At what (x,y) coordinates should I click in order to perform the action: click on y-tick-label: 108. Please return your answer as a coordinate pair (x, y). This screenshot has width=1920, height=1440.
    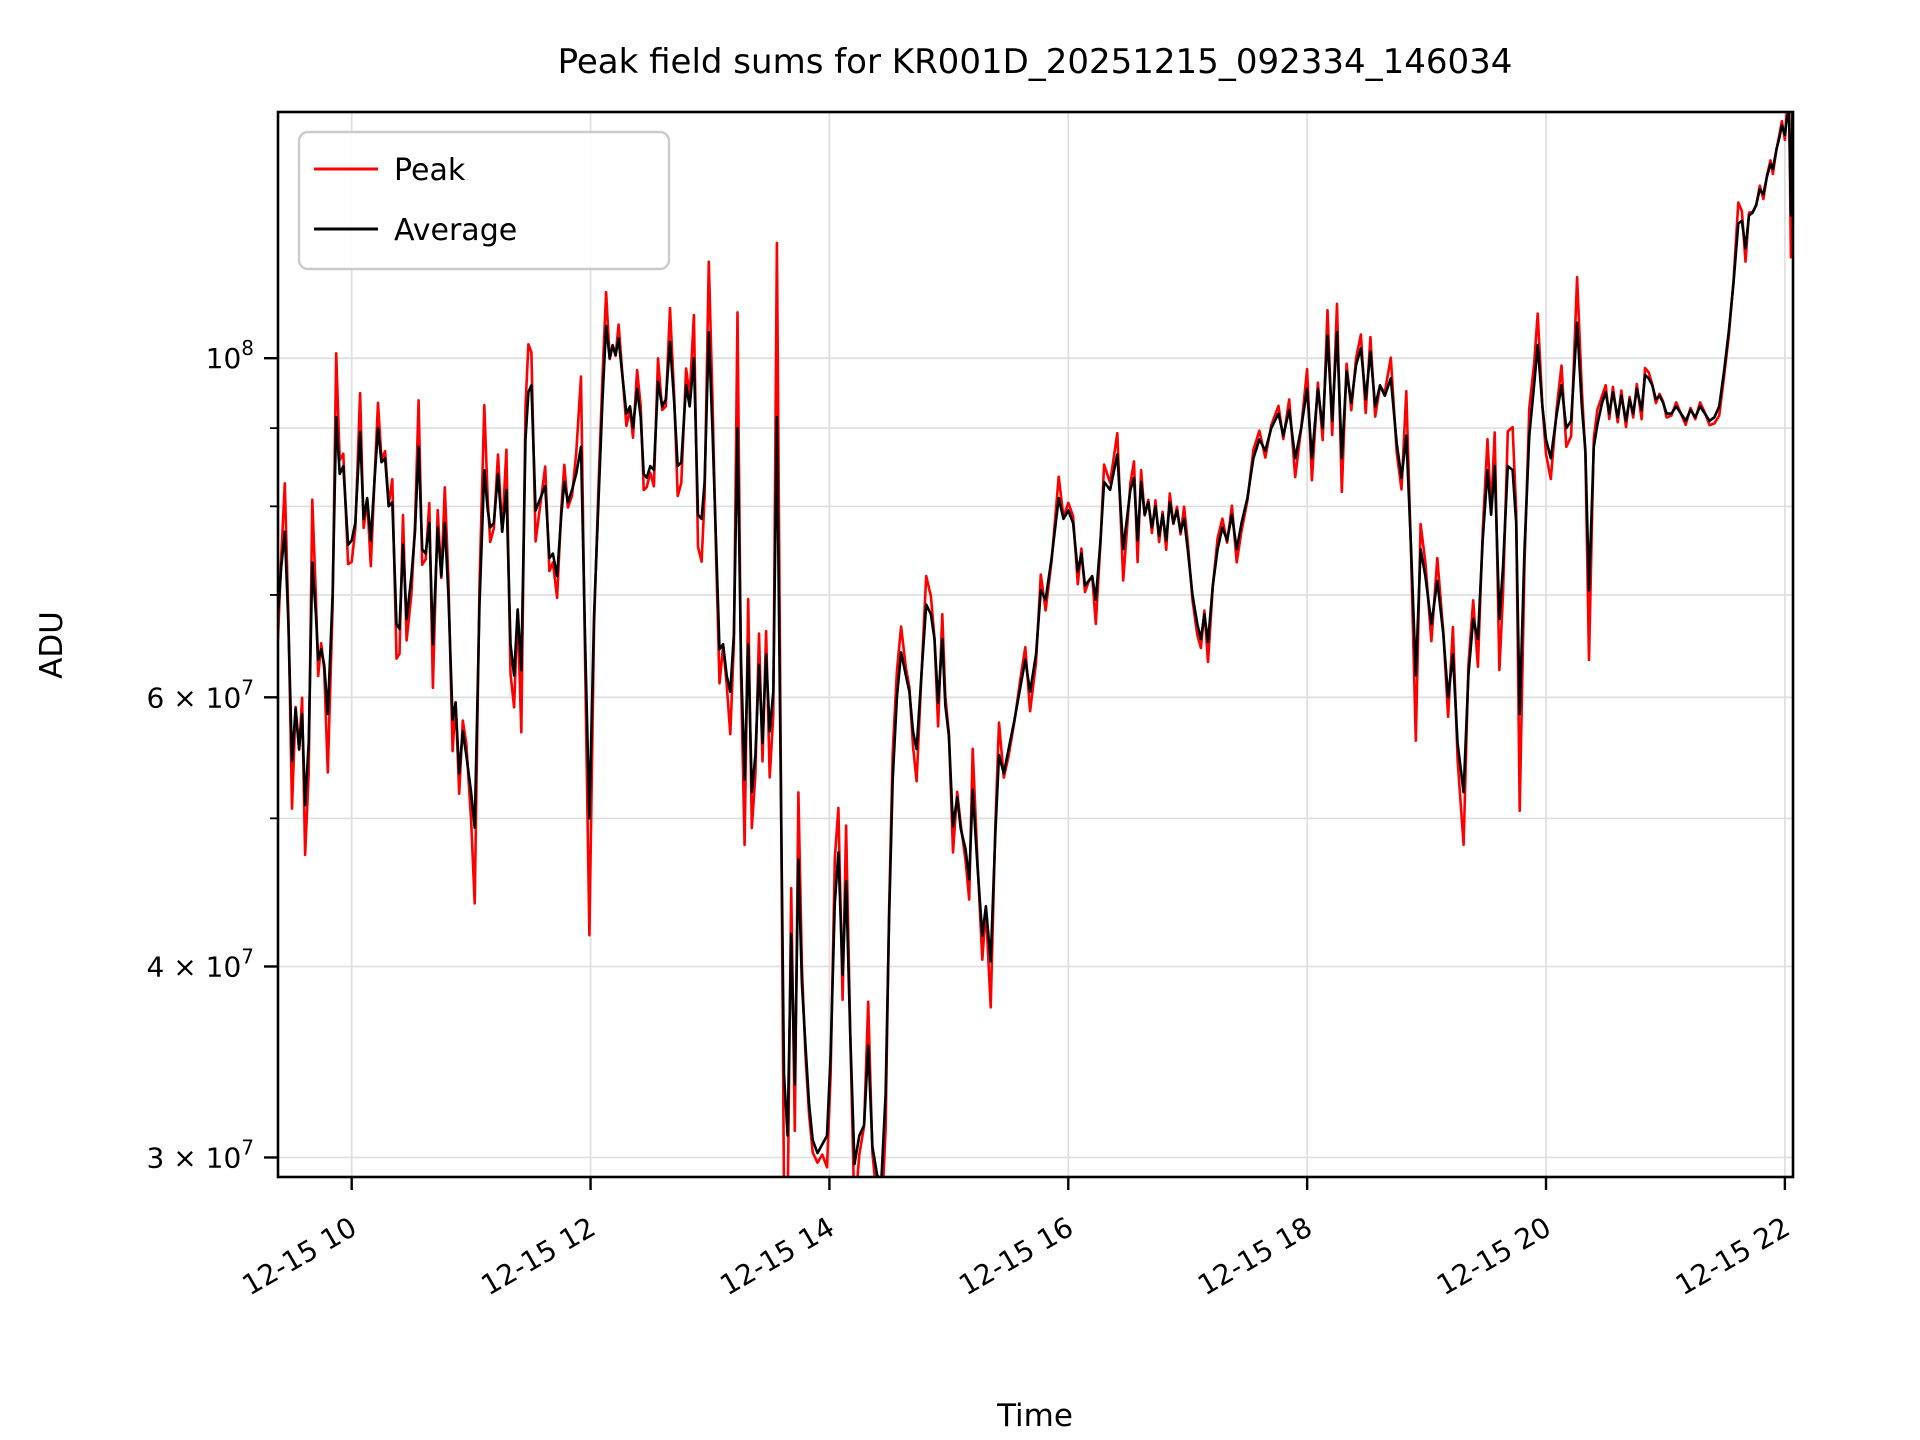
    Looking at the image, I should click on (230, 355).